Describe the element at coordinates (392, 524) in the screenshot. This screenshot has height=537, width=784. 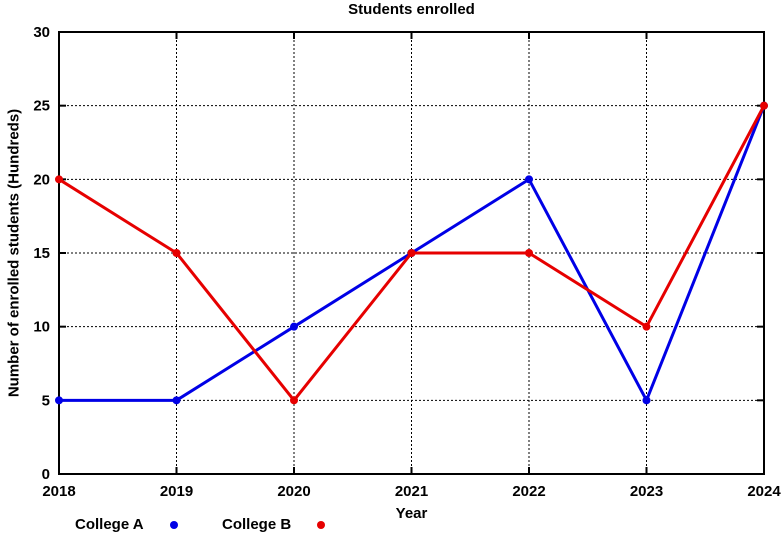
I see `legend: College A College B` at that location.